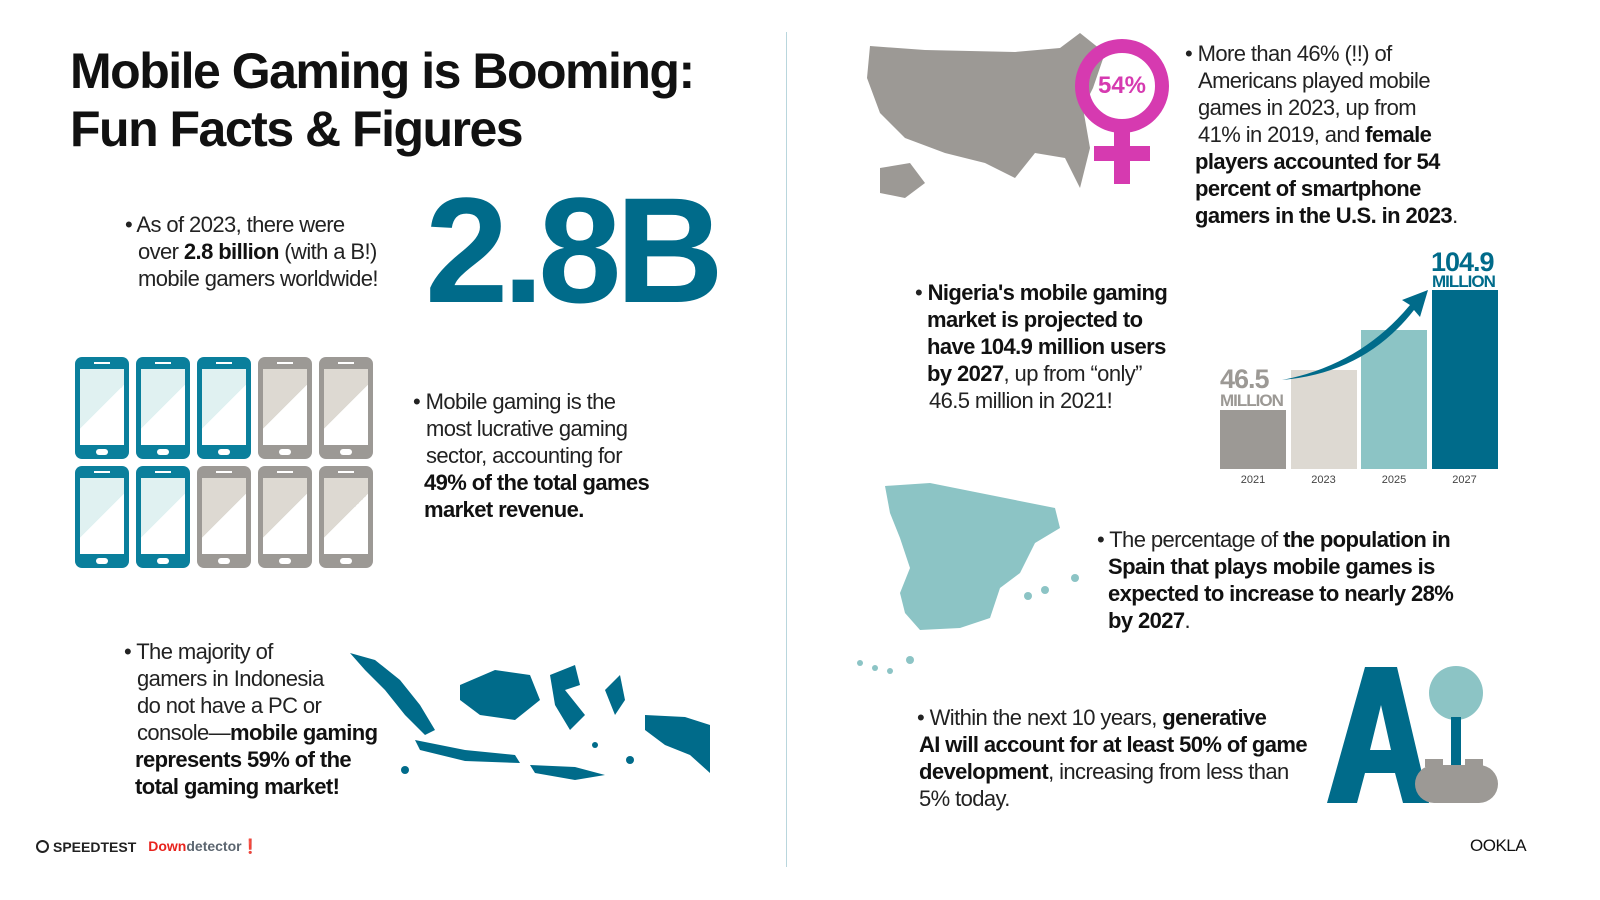 The image size is (1600, 900). Describe the element at coordinates (1412, 734) in the screenshot. I see `joystick-icon` at that location.